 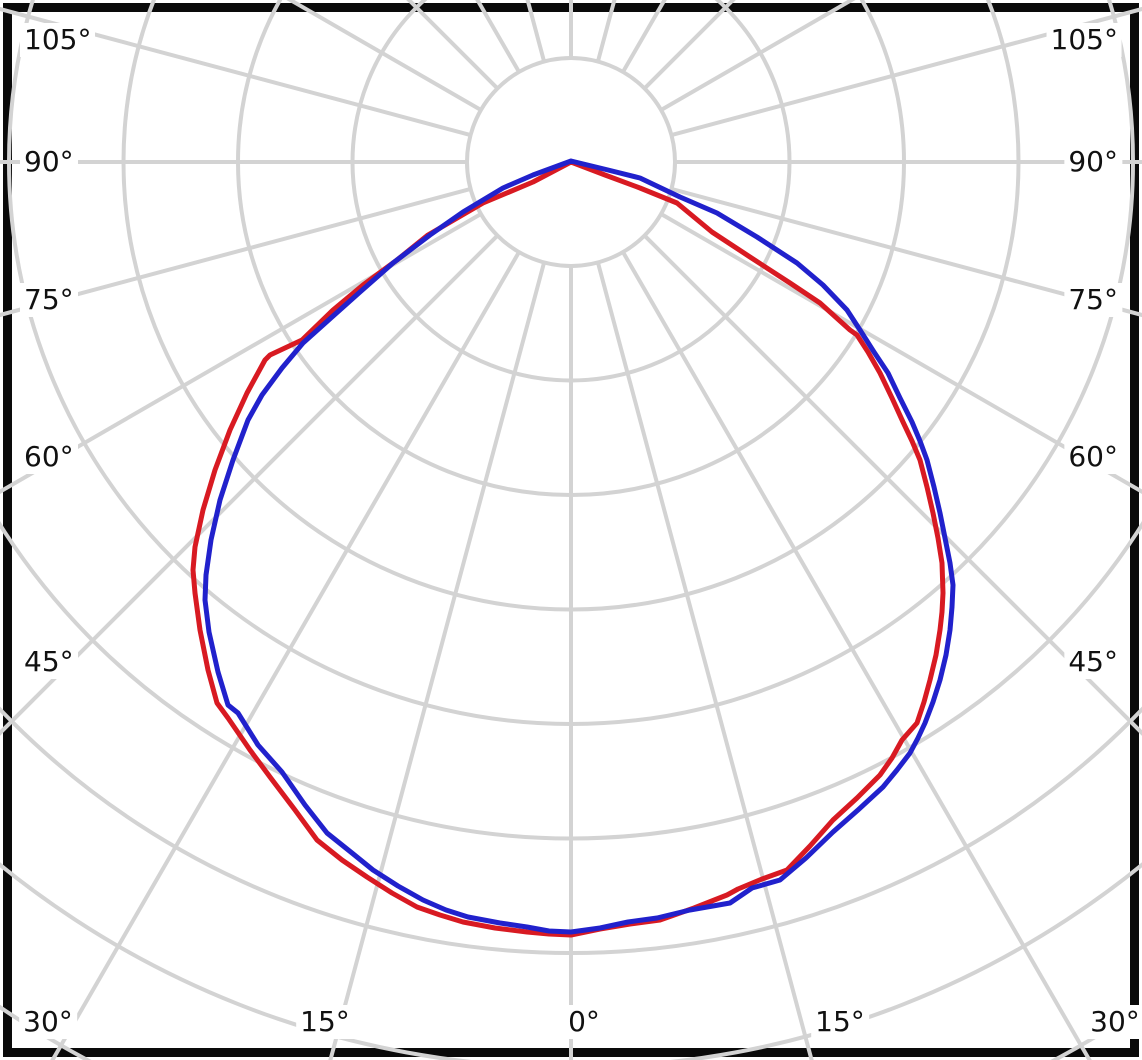 What do you see at coordinates (1084, 40) in the screenshot?
I see `angle-label-right: 105°` at bounding box center [1084, 40].